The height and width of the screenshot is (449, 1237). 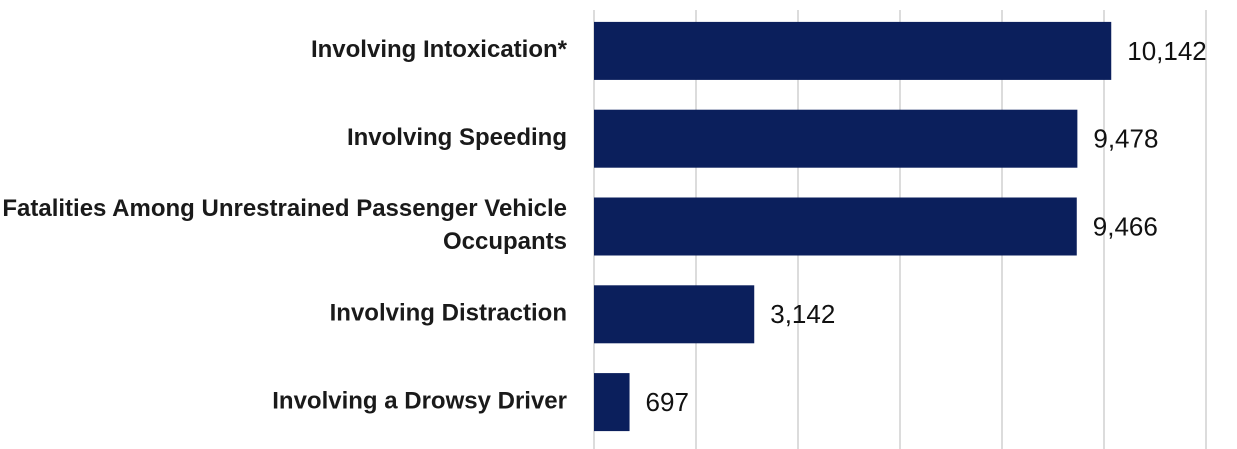 What do you see at coordinates (505, 241) in the screenshot?
I see `category-label-line: Occupants` at bounding box center [505, 241].